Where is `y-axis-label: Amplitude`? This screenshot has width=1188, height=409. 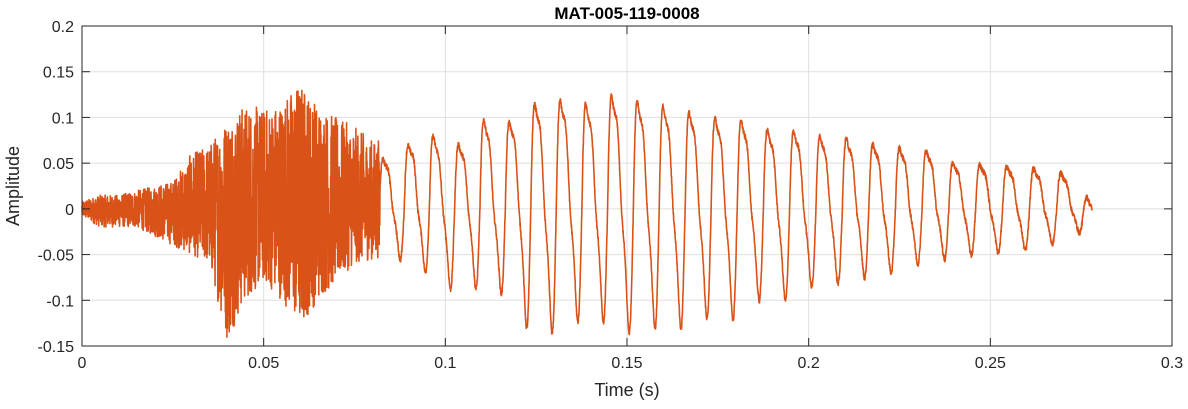 y-axis-label: Amplitude is located at coordinates (13, 186).